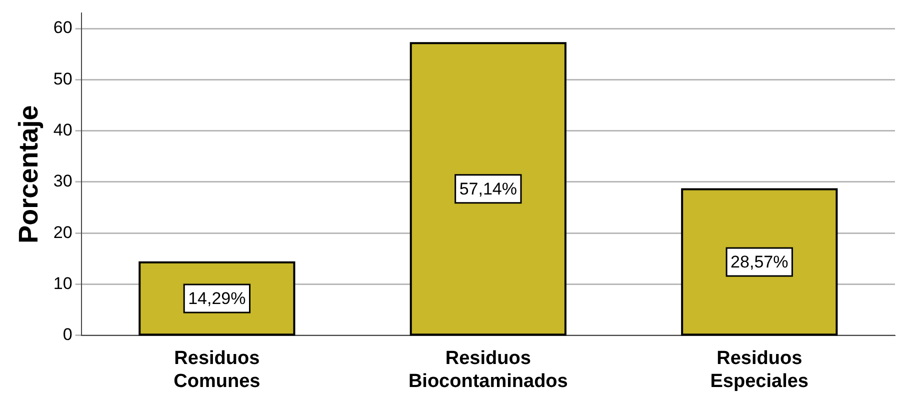 This screenshot has height=405, width=897. Describe the element at coordinates (62, 283) in the screenshot. I see `y-tick-label: 10` at that location.